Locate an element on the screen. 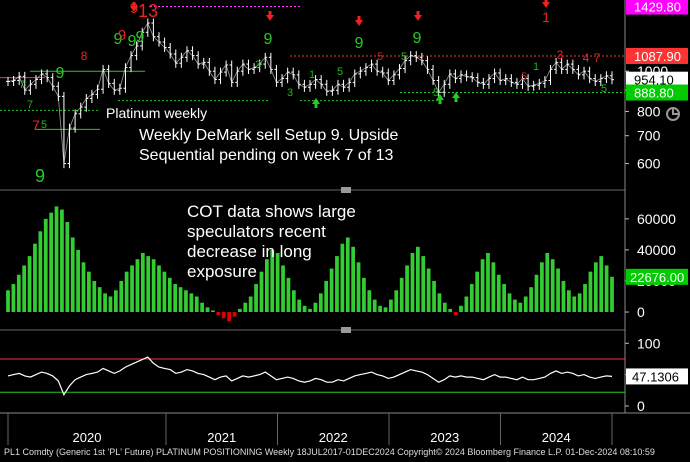 This screenshot has height=462, width=690. x-axis-tick-label: 2020 is located at coordinates (87, 437).